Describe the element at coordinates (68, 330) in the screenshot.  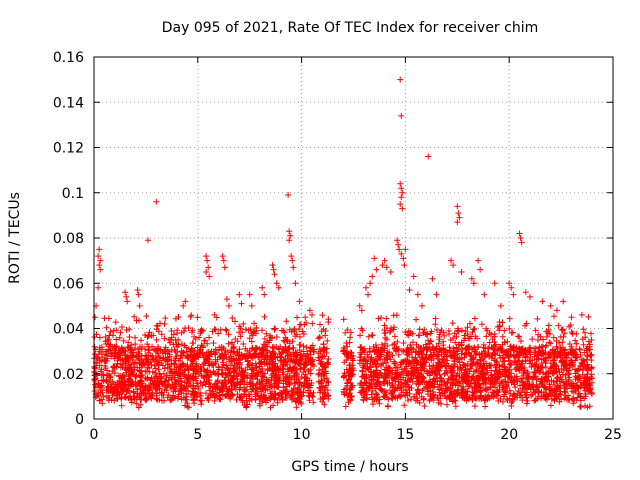
I see `y-tick-label: 0.04` at that location.